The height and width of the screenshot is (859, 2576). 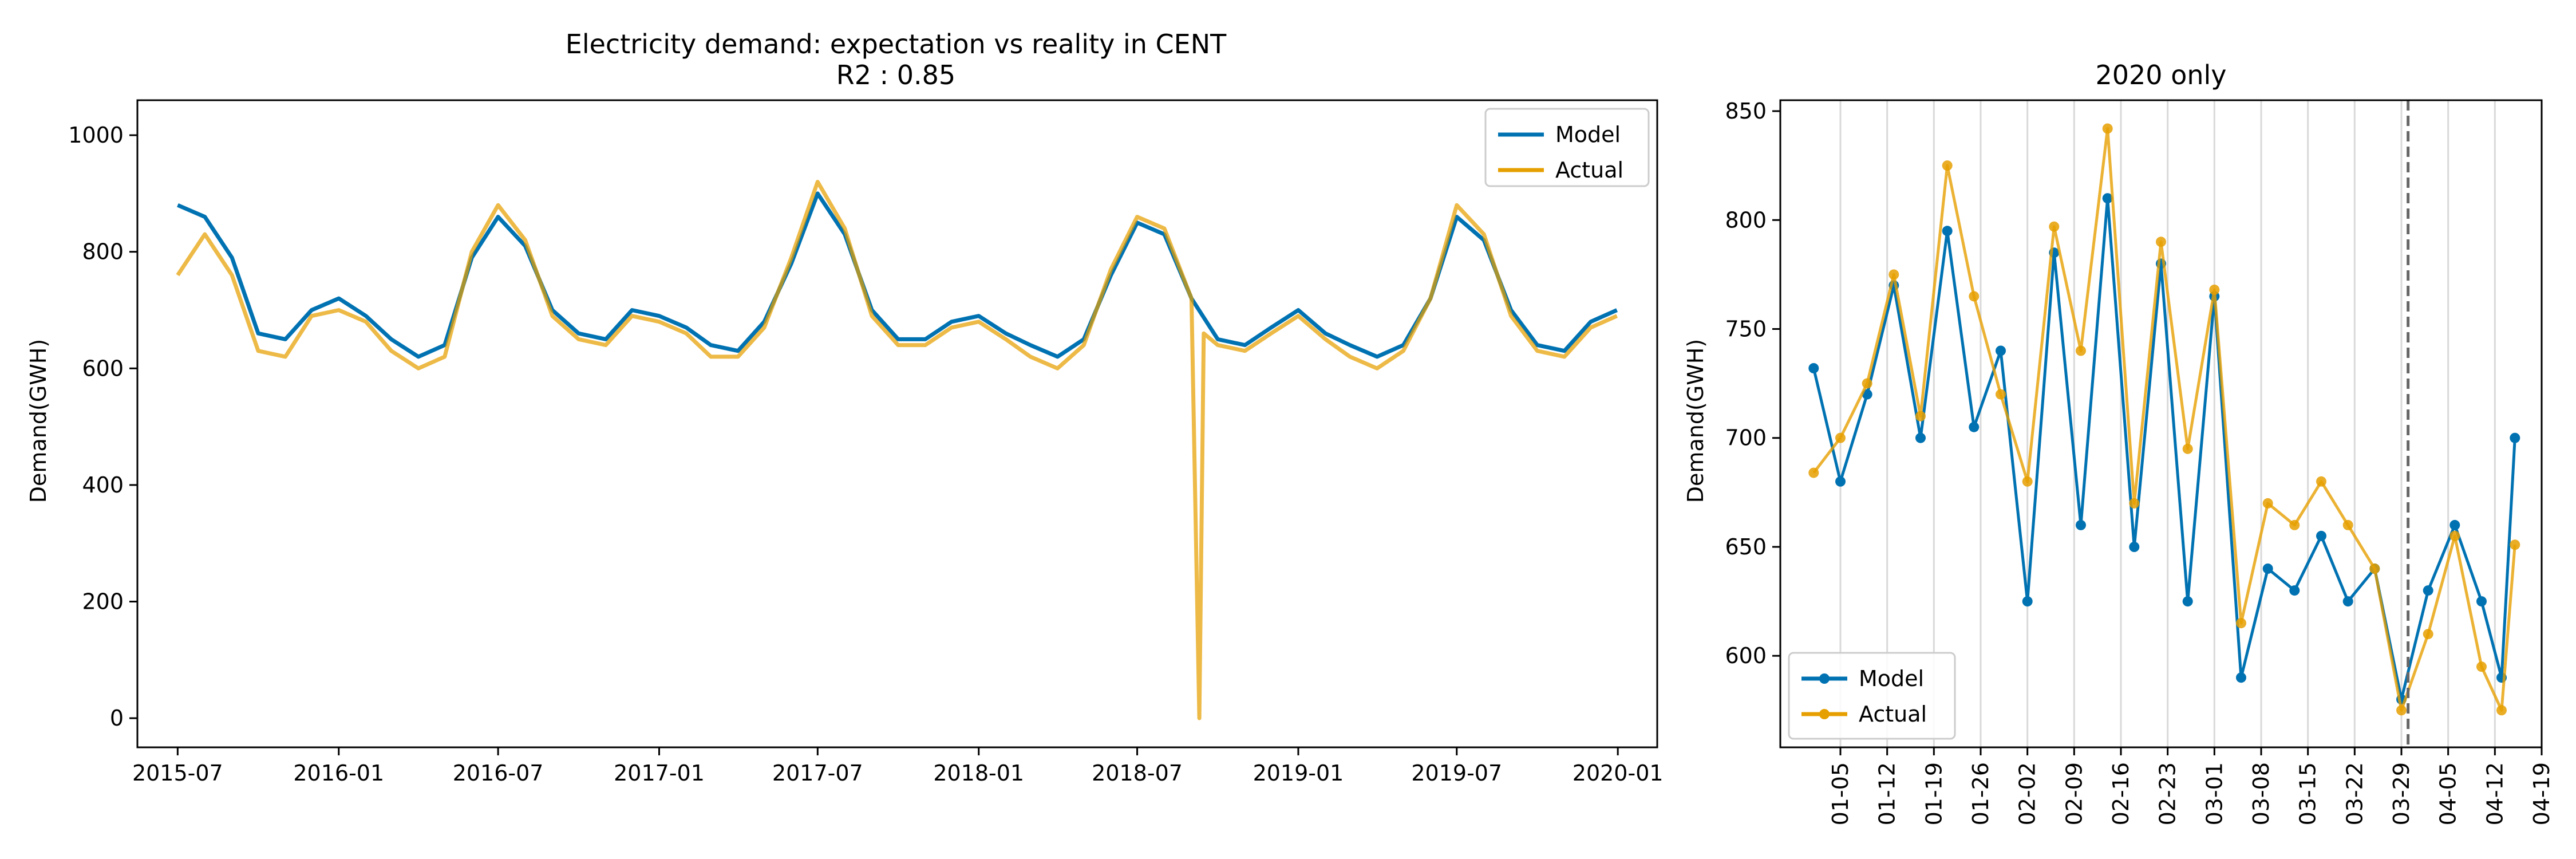 What do you see at coordinates (103, 252) in the screenshot?
I see `y-tick-label: 800` at bounding box center [103, 252].